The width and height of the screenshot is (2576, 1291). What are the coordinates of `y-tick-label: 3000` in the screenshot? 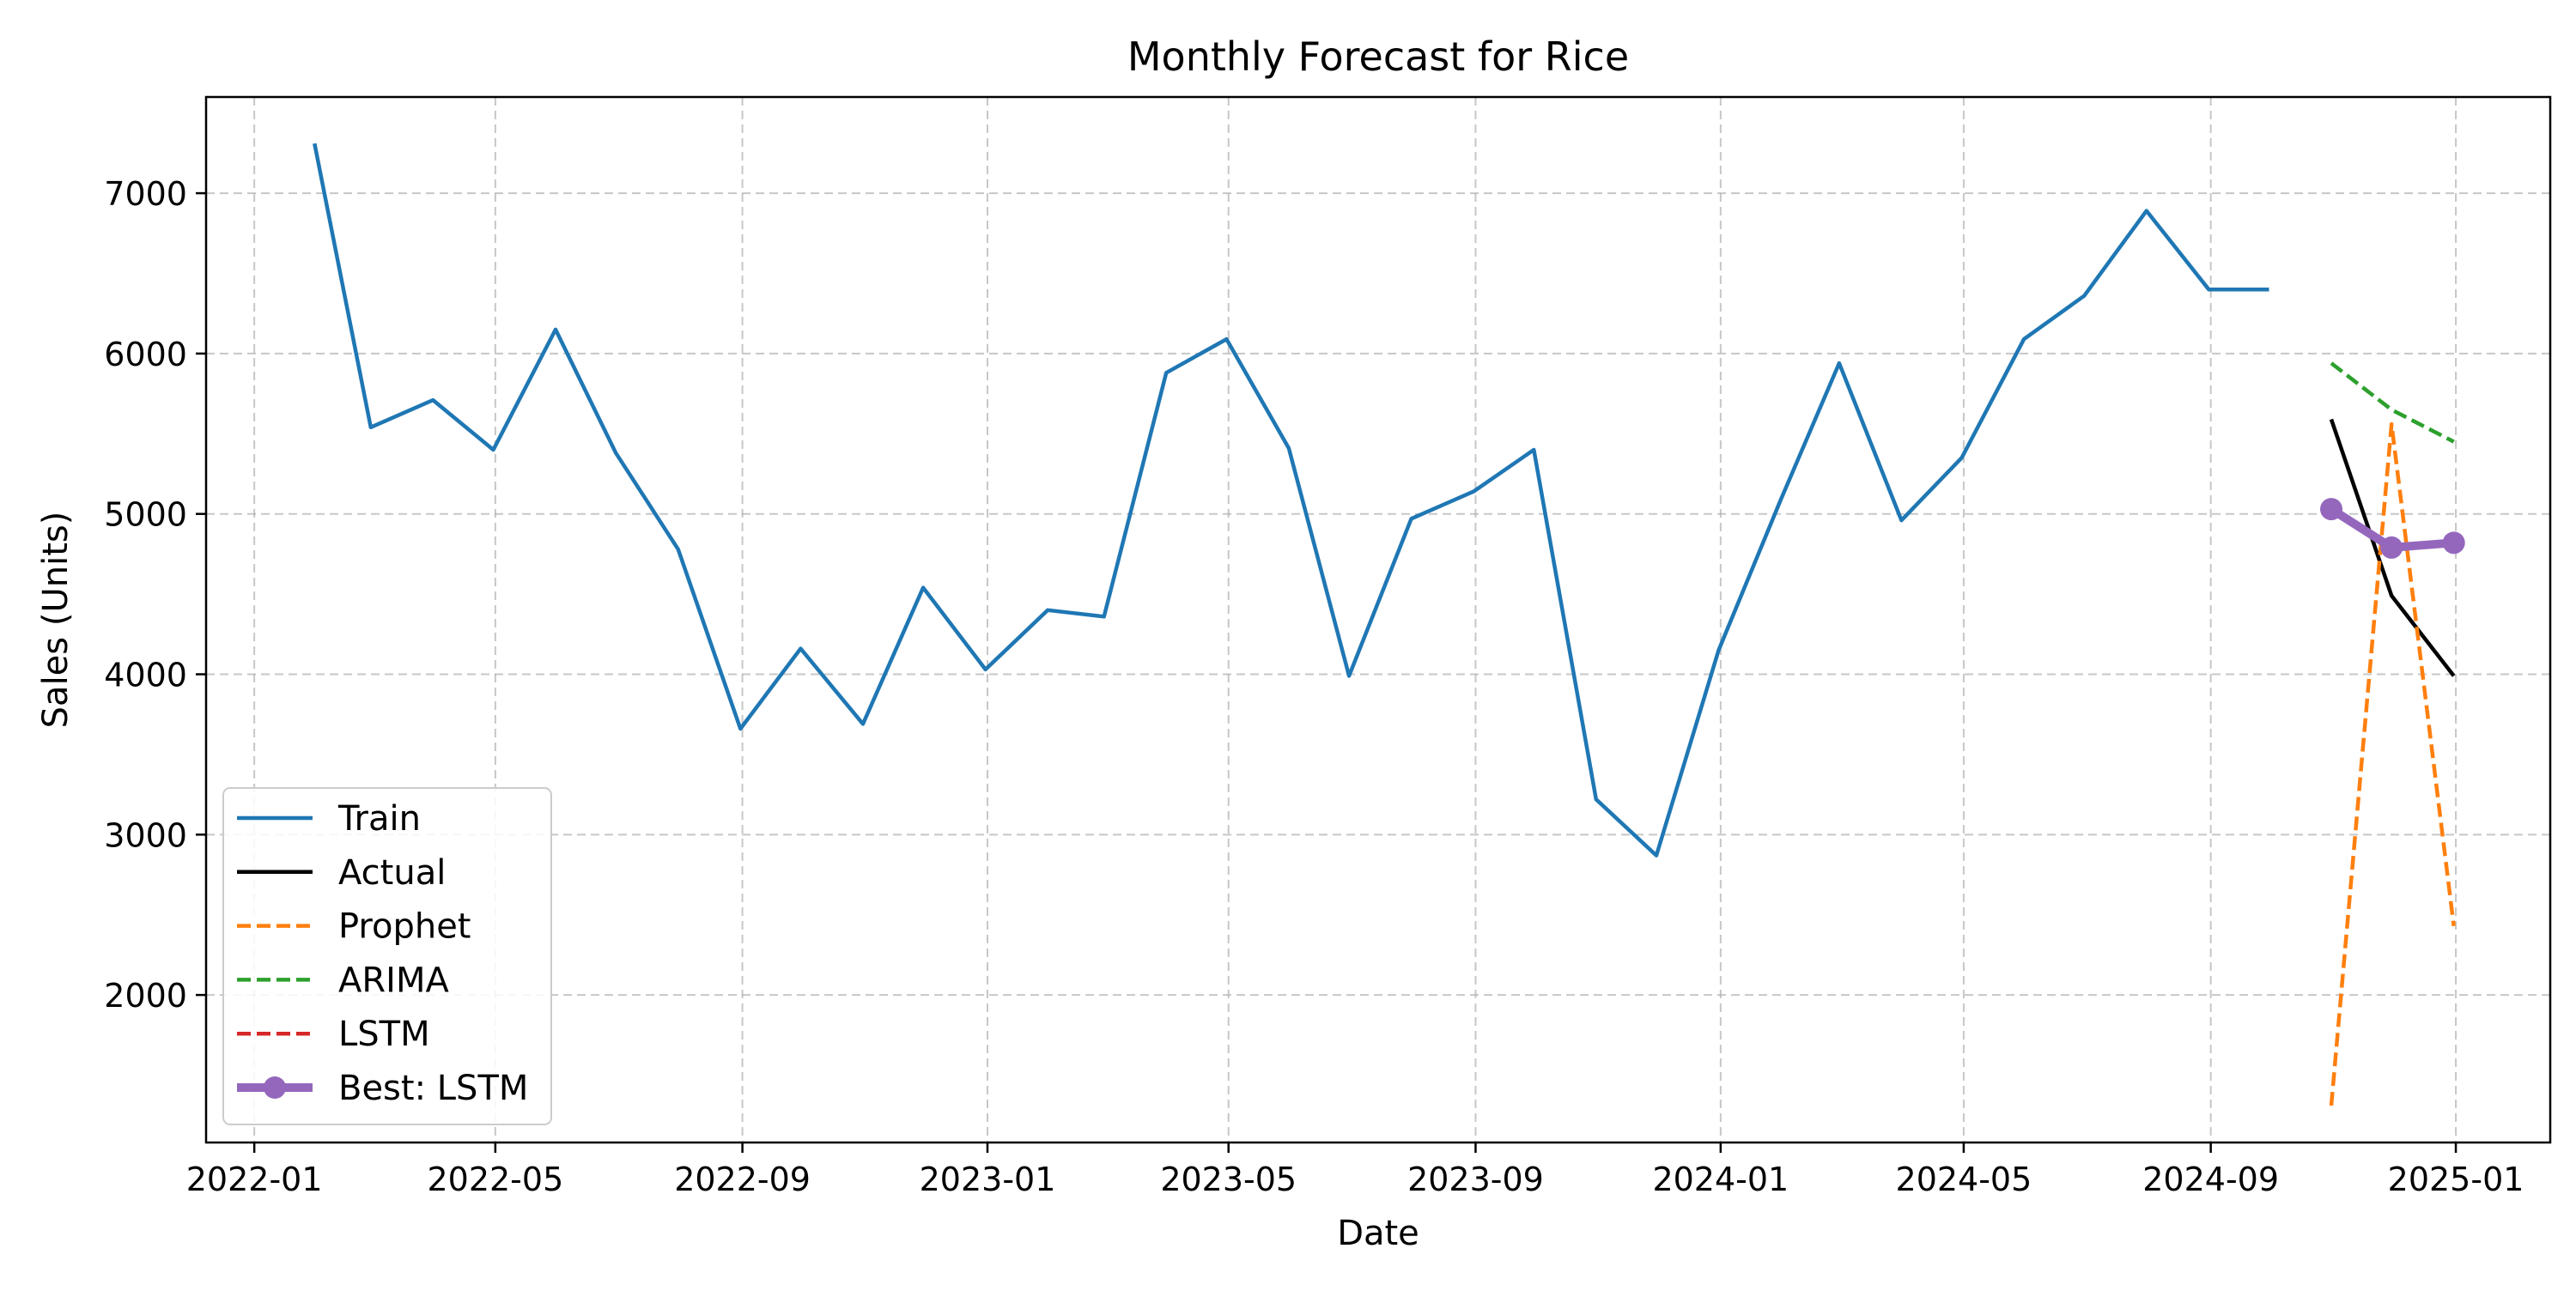 It's located at (145, 835).